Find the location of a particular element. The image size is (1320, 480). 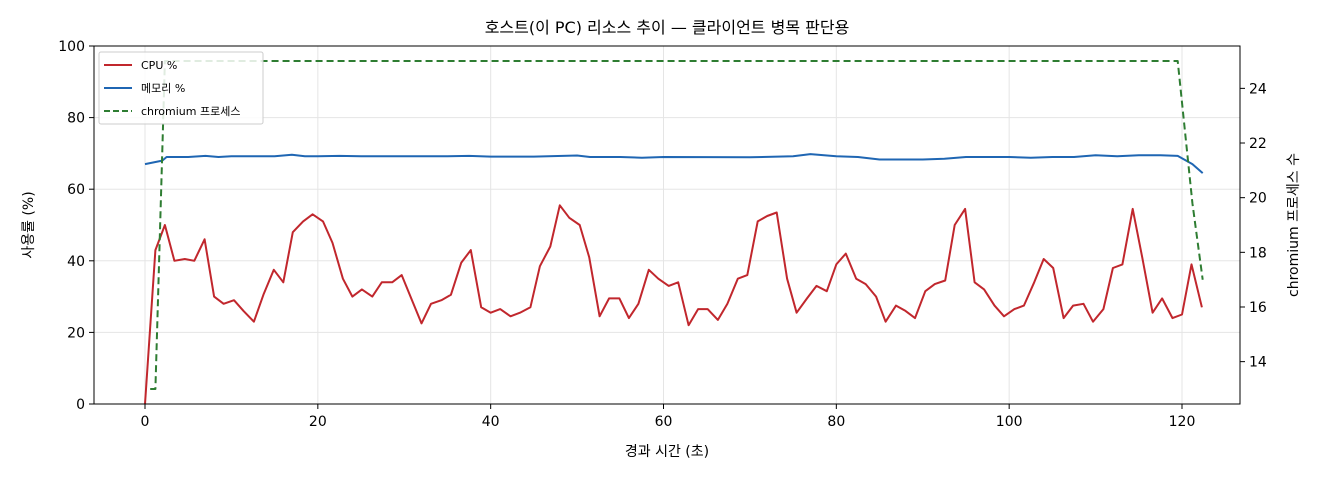

y2-axis-label: chromium 프로세스 수 is located at coordinates (1294, 225).